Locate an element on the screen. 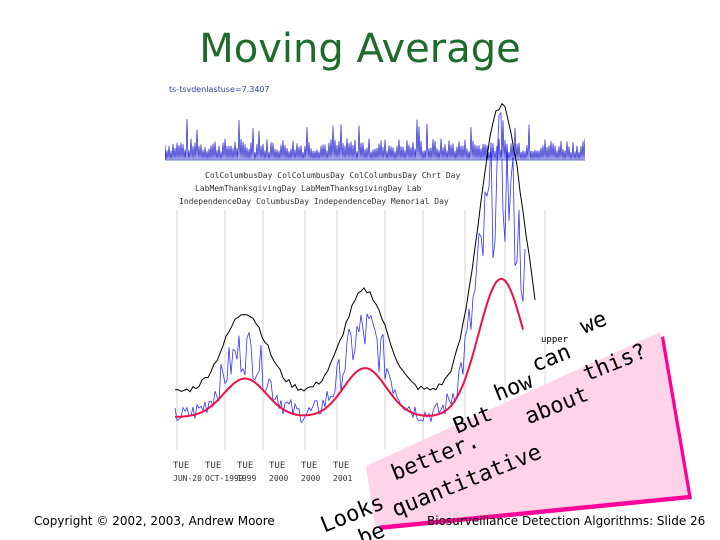 The image size is (720, 540). x-date-label-1: OCT-1999 is located at coordinates (224, 478).